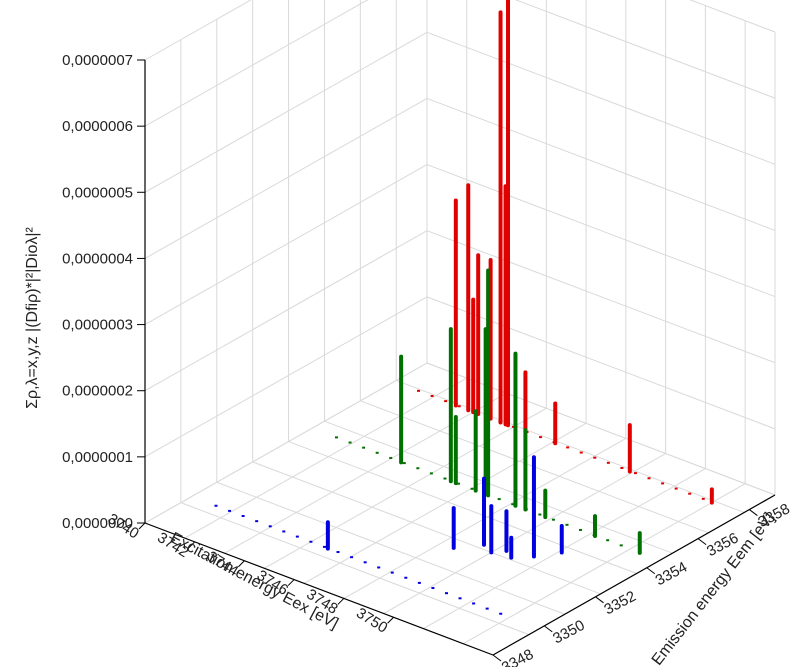  I want to click on z-tick-label: 0,0000006, so click(97, 126).